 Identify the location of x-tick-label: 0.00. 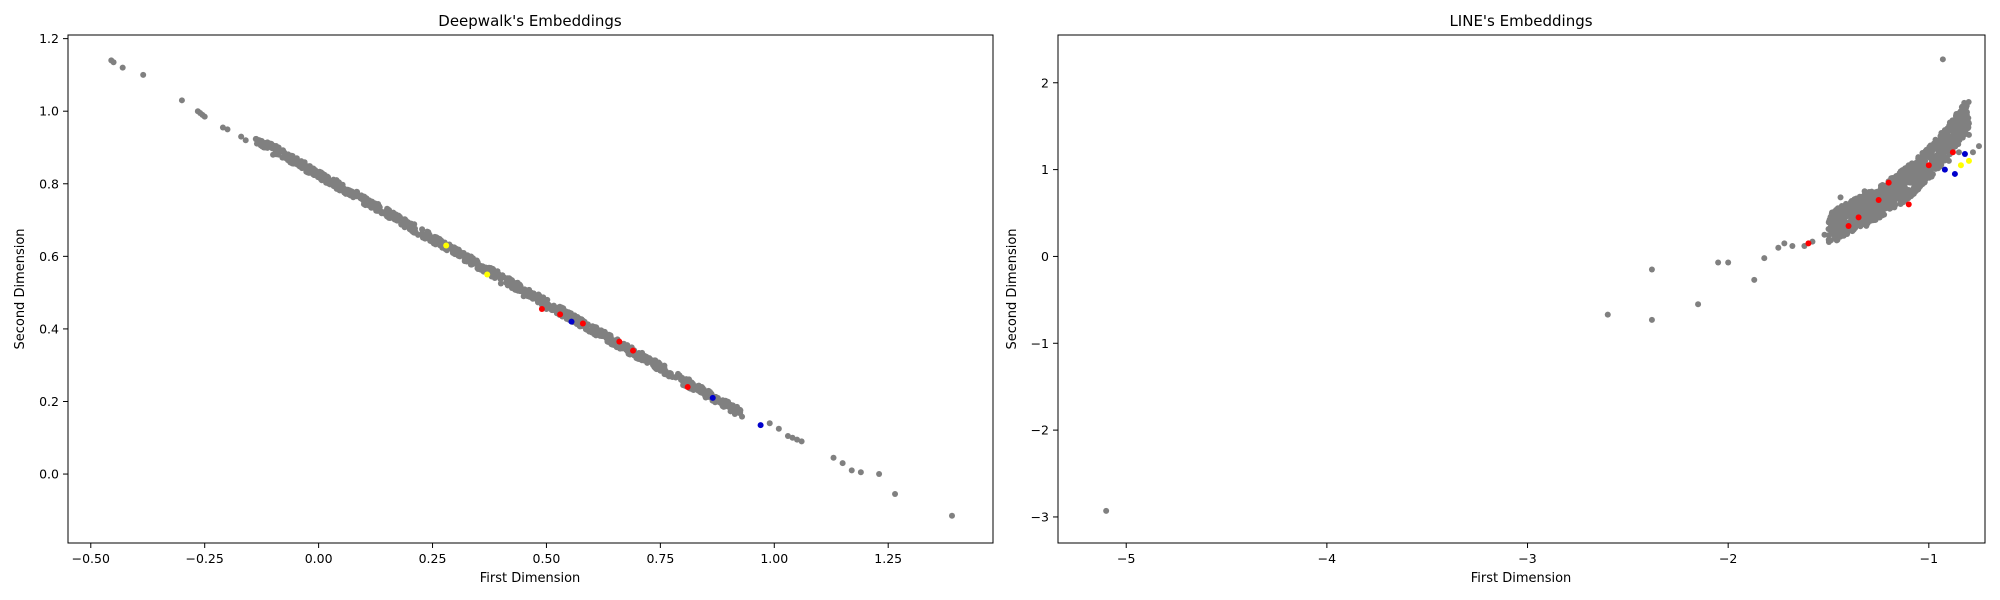
(319, 558).